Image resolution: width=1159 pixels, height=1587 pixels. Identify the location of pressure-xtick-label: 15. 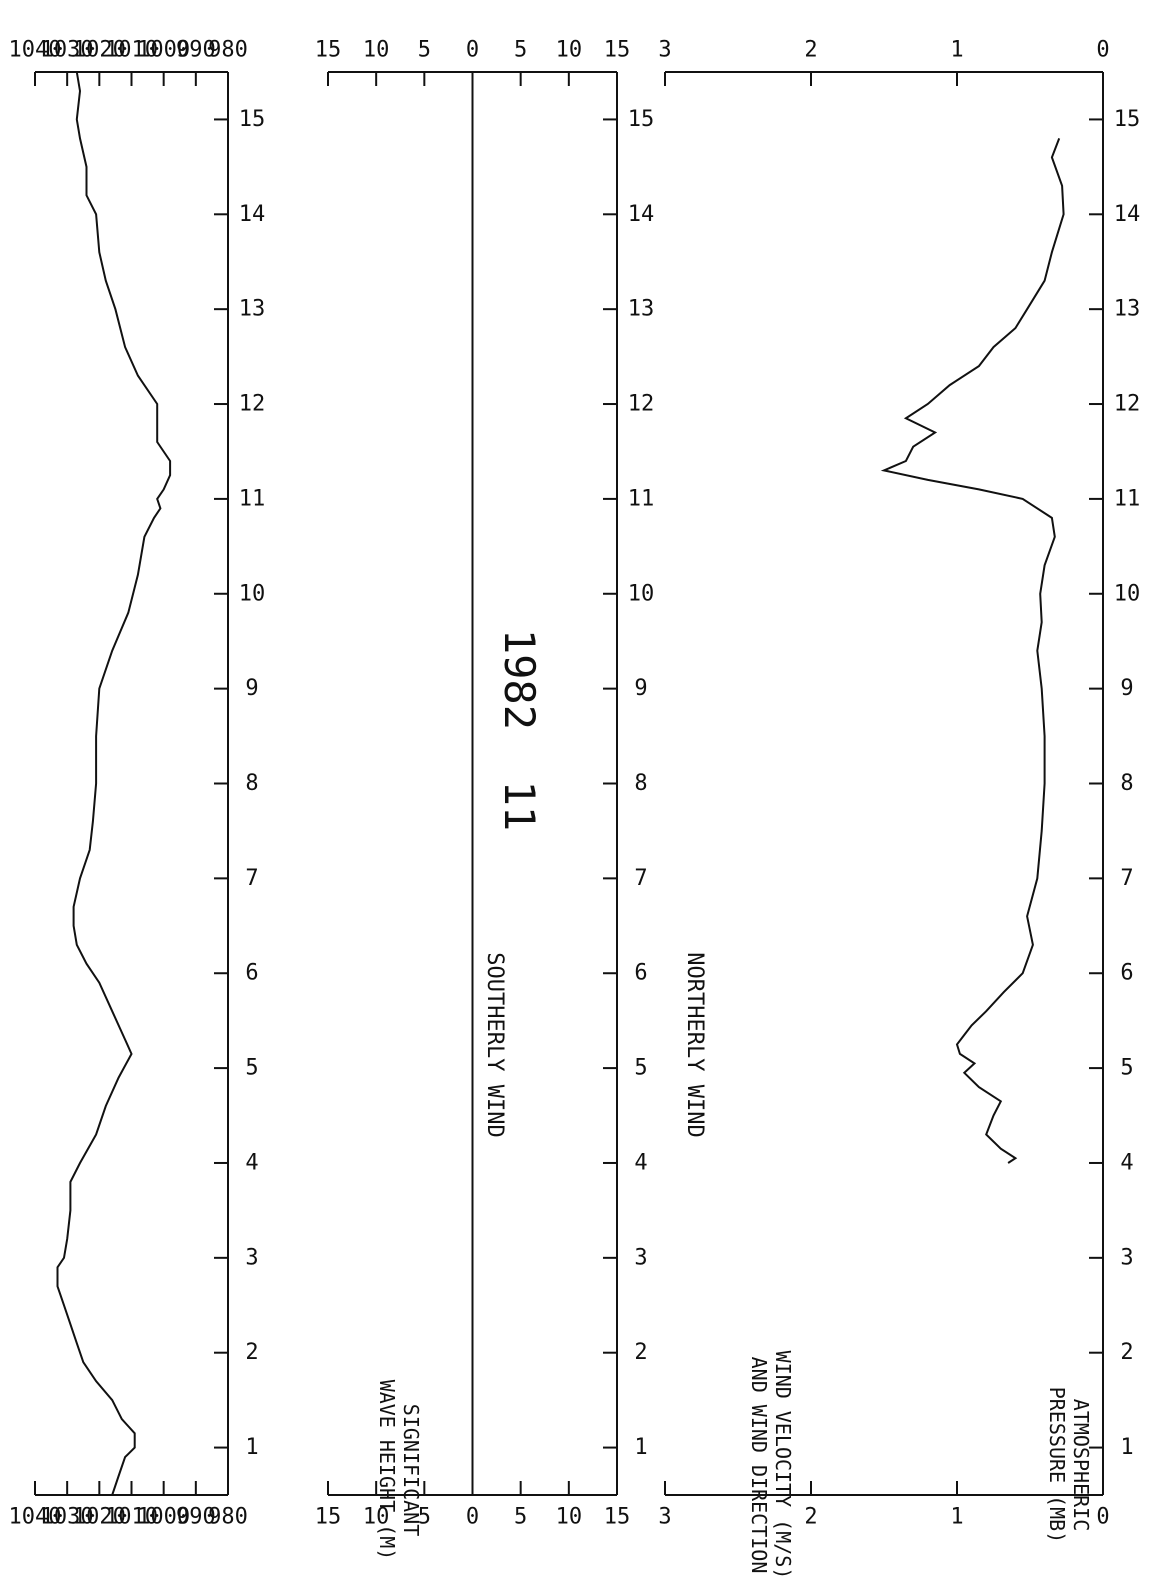
(252, 119).